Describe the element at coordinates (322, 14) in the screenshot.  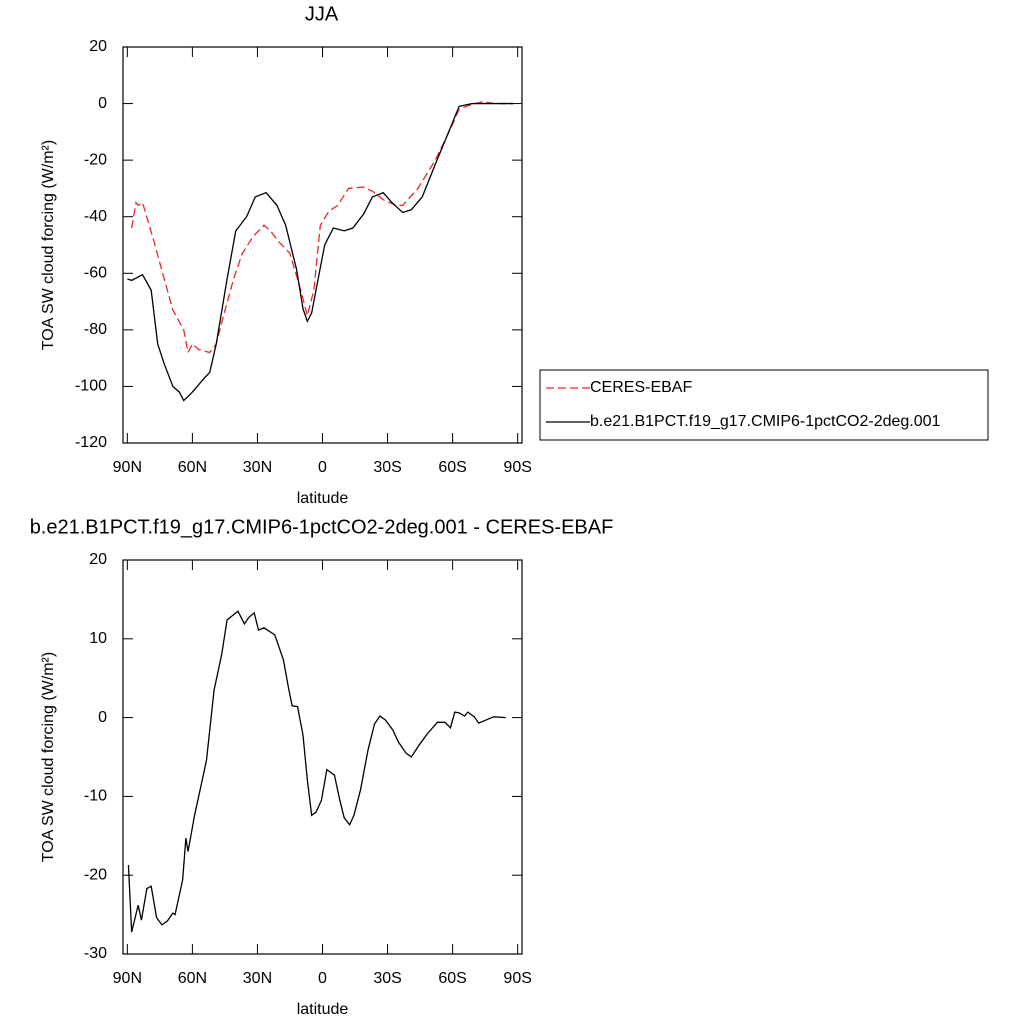
I see `chart-title: JJA` at that location.